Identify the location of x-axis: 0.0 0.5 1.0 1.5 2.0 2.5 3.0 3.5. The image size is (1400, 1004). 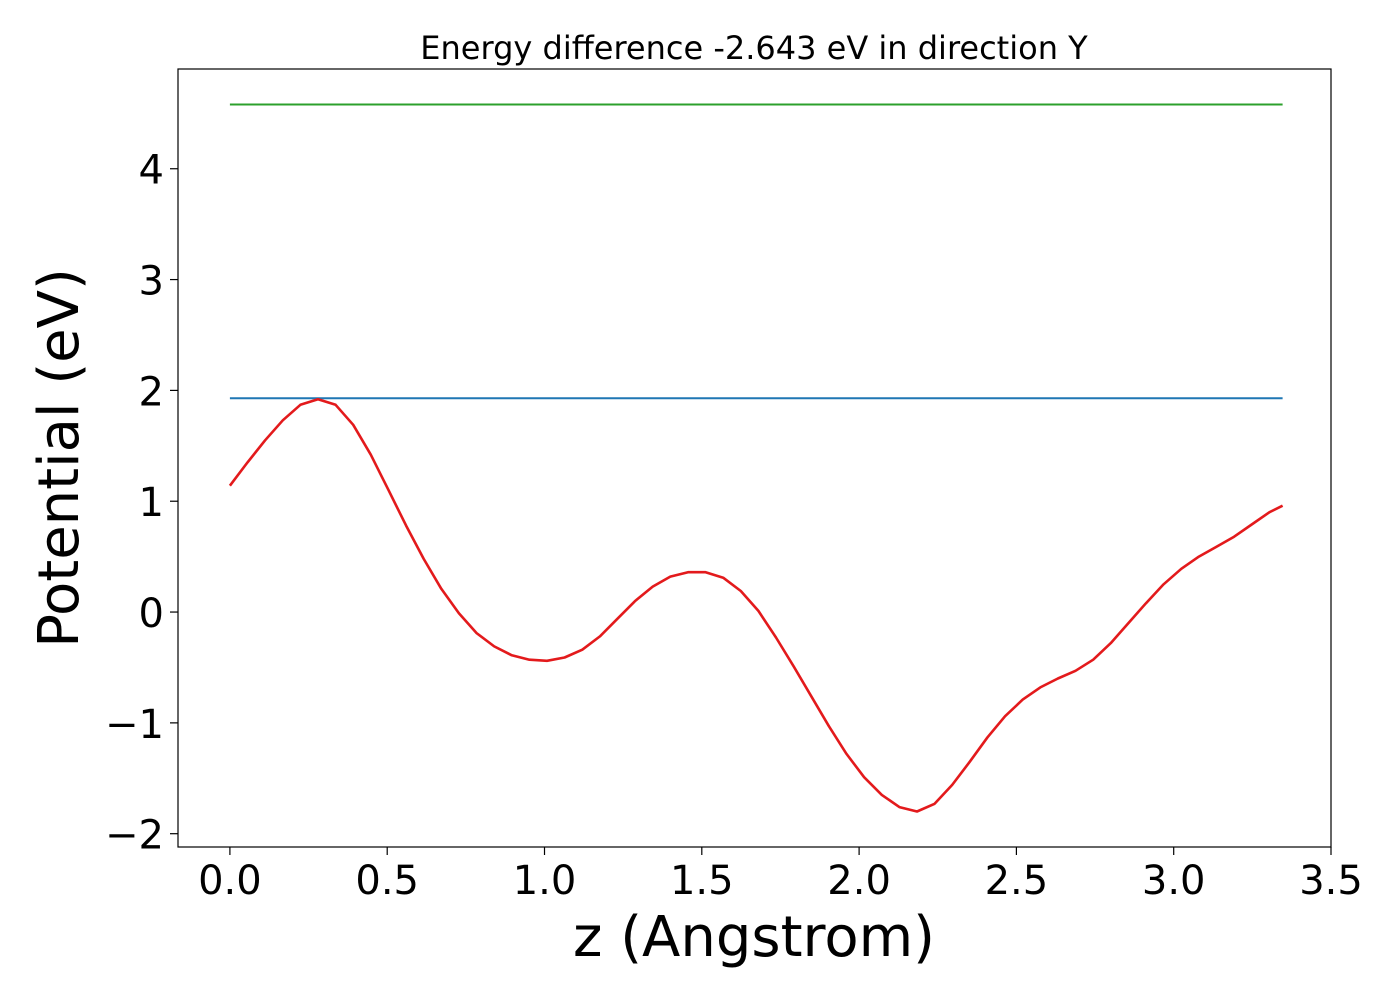
(780, 875).